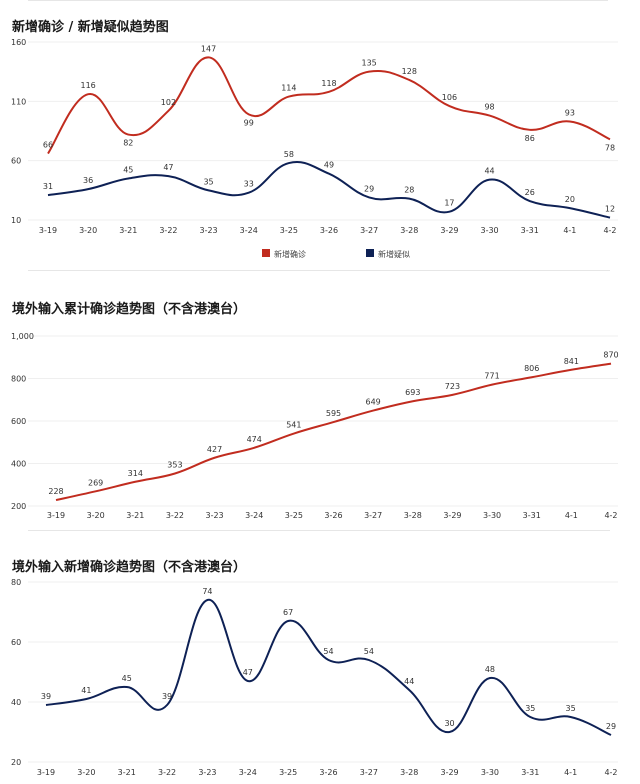 The image size is (640, 784). I want to click on data-label: 135, so click(369, 63).